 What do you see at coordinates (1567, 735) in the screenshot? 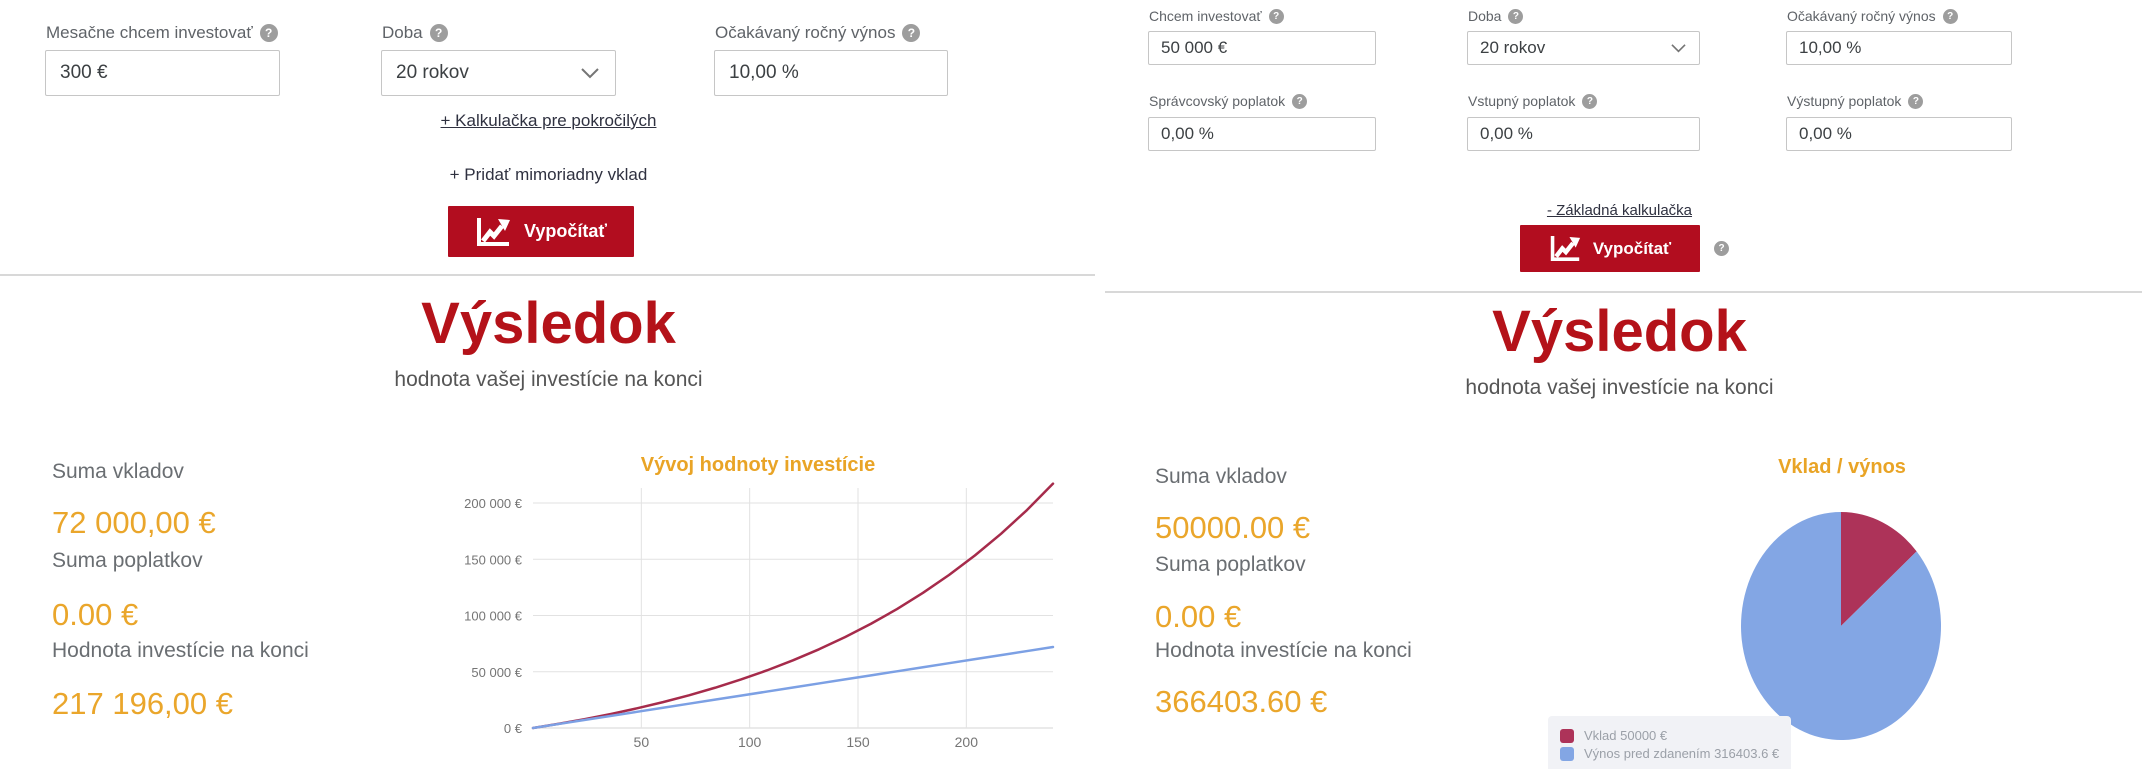
I see `legend-swatch-vklad` at bounding box center [1567, 735].